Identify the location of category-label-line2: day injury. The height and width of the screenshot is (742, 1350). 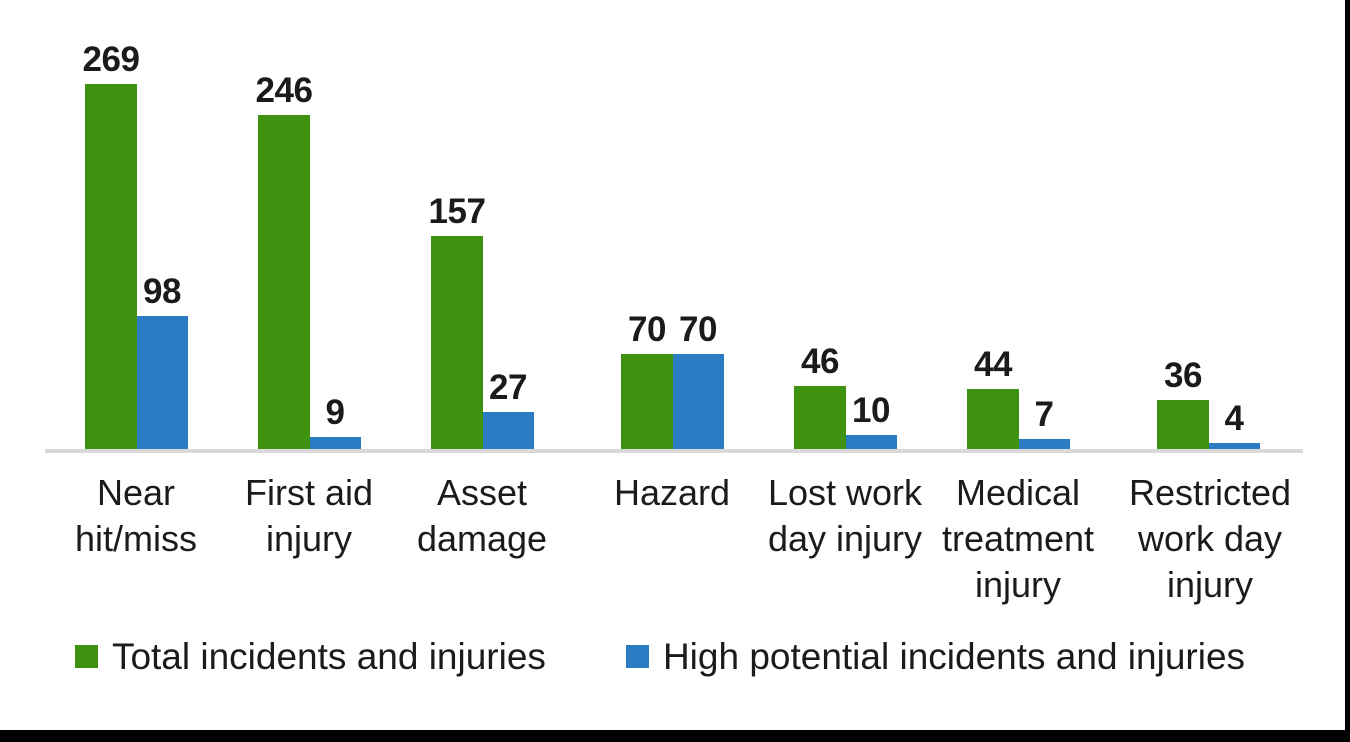
(845, 539).